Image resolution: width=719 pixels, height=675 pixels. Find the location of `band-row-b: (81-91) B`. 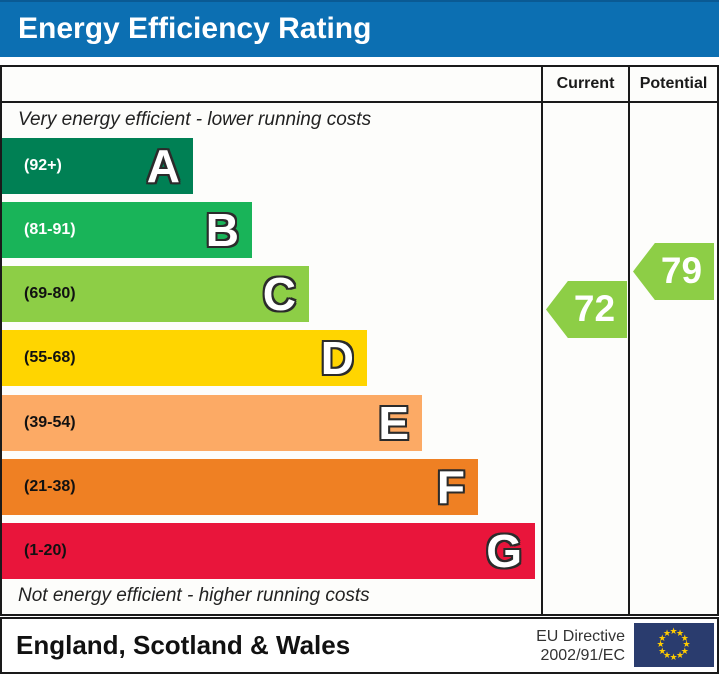

band-row-b: (81-91) B is located at coordinates (127, 230).